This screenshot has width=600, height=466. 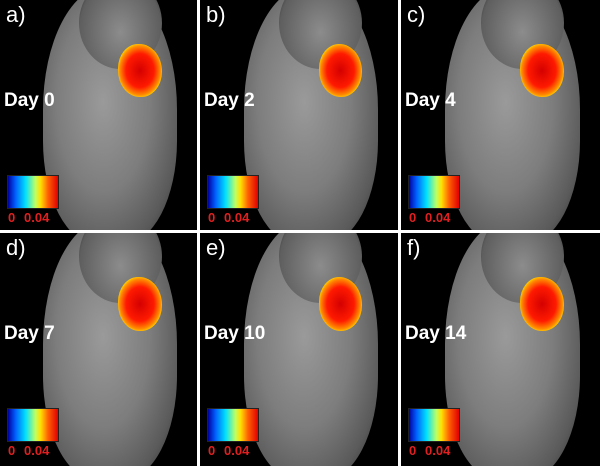 What do you see at coordinates (436, 333) in the screenshot?
I see `day-label: Day 14` at bounding box center [436, 333].